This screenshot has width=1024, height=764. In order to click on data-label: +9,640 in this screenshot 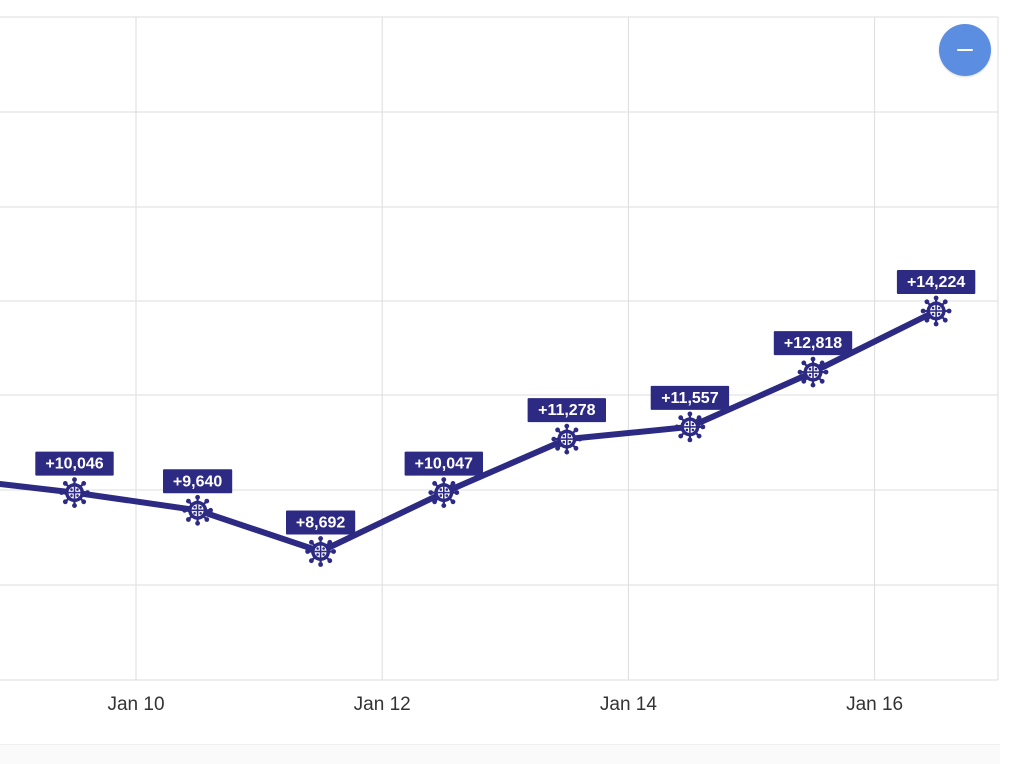, I will do `click(198, 481)`.